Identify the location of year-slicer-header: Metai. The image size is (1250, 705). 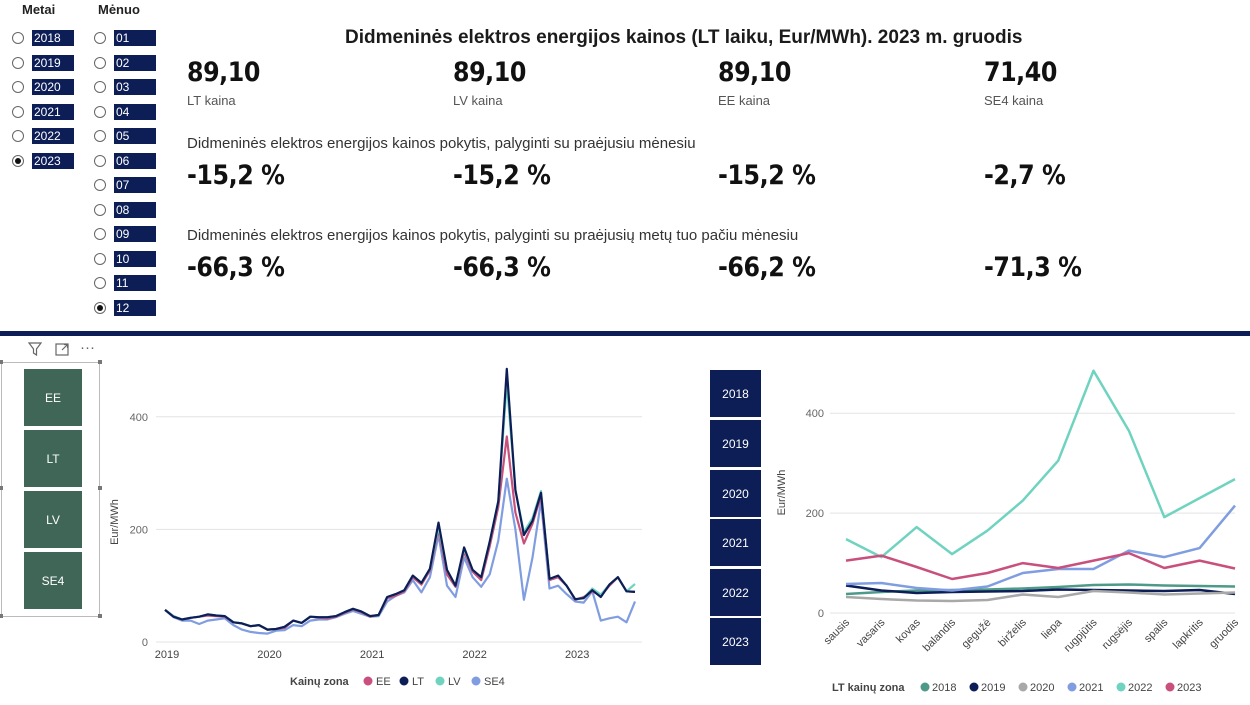
(39, 9).